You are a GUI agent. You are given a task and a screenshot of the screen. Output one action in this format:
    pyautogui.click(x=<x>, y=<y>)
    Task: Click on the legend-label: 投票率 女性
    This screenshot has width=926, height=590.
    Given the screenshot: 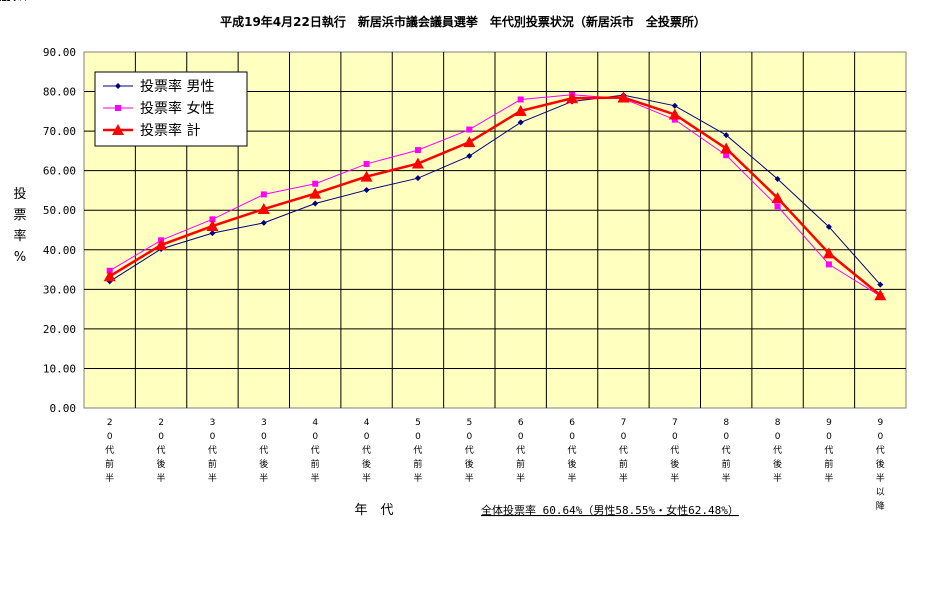 What is the action you would take?
    pyautogui.click(x=177, y=108)
    